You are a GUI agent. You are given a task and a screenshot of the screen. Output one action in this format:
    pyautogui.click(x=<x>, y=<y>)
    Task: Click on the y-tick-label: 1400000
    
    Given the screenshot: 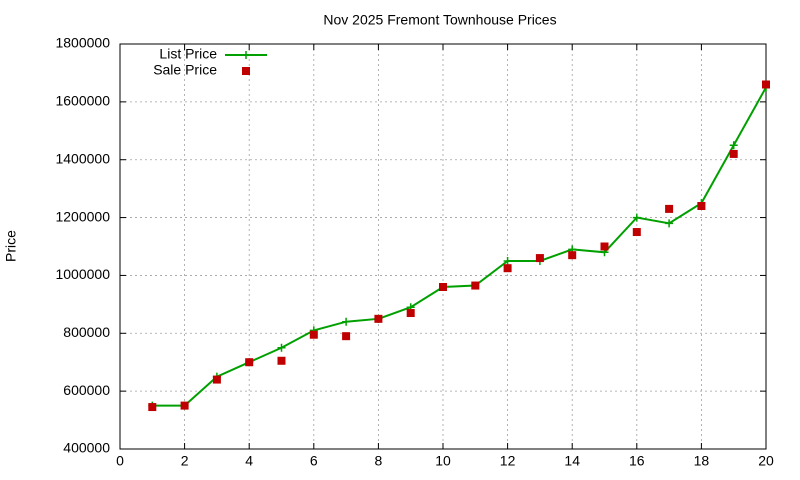 What is the action you would take?
    pyautogui.click(x=82, y=158)
    